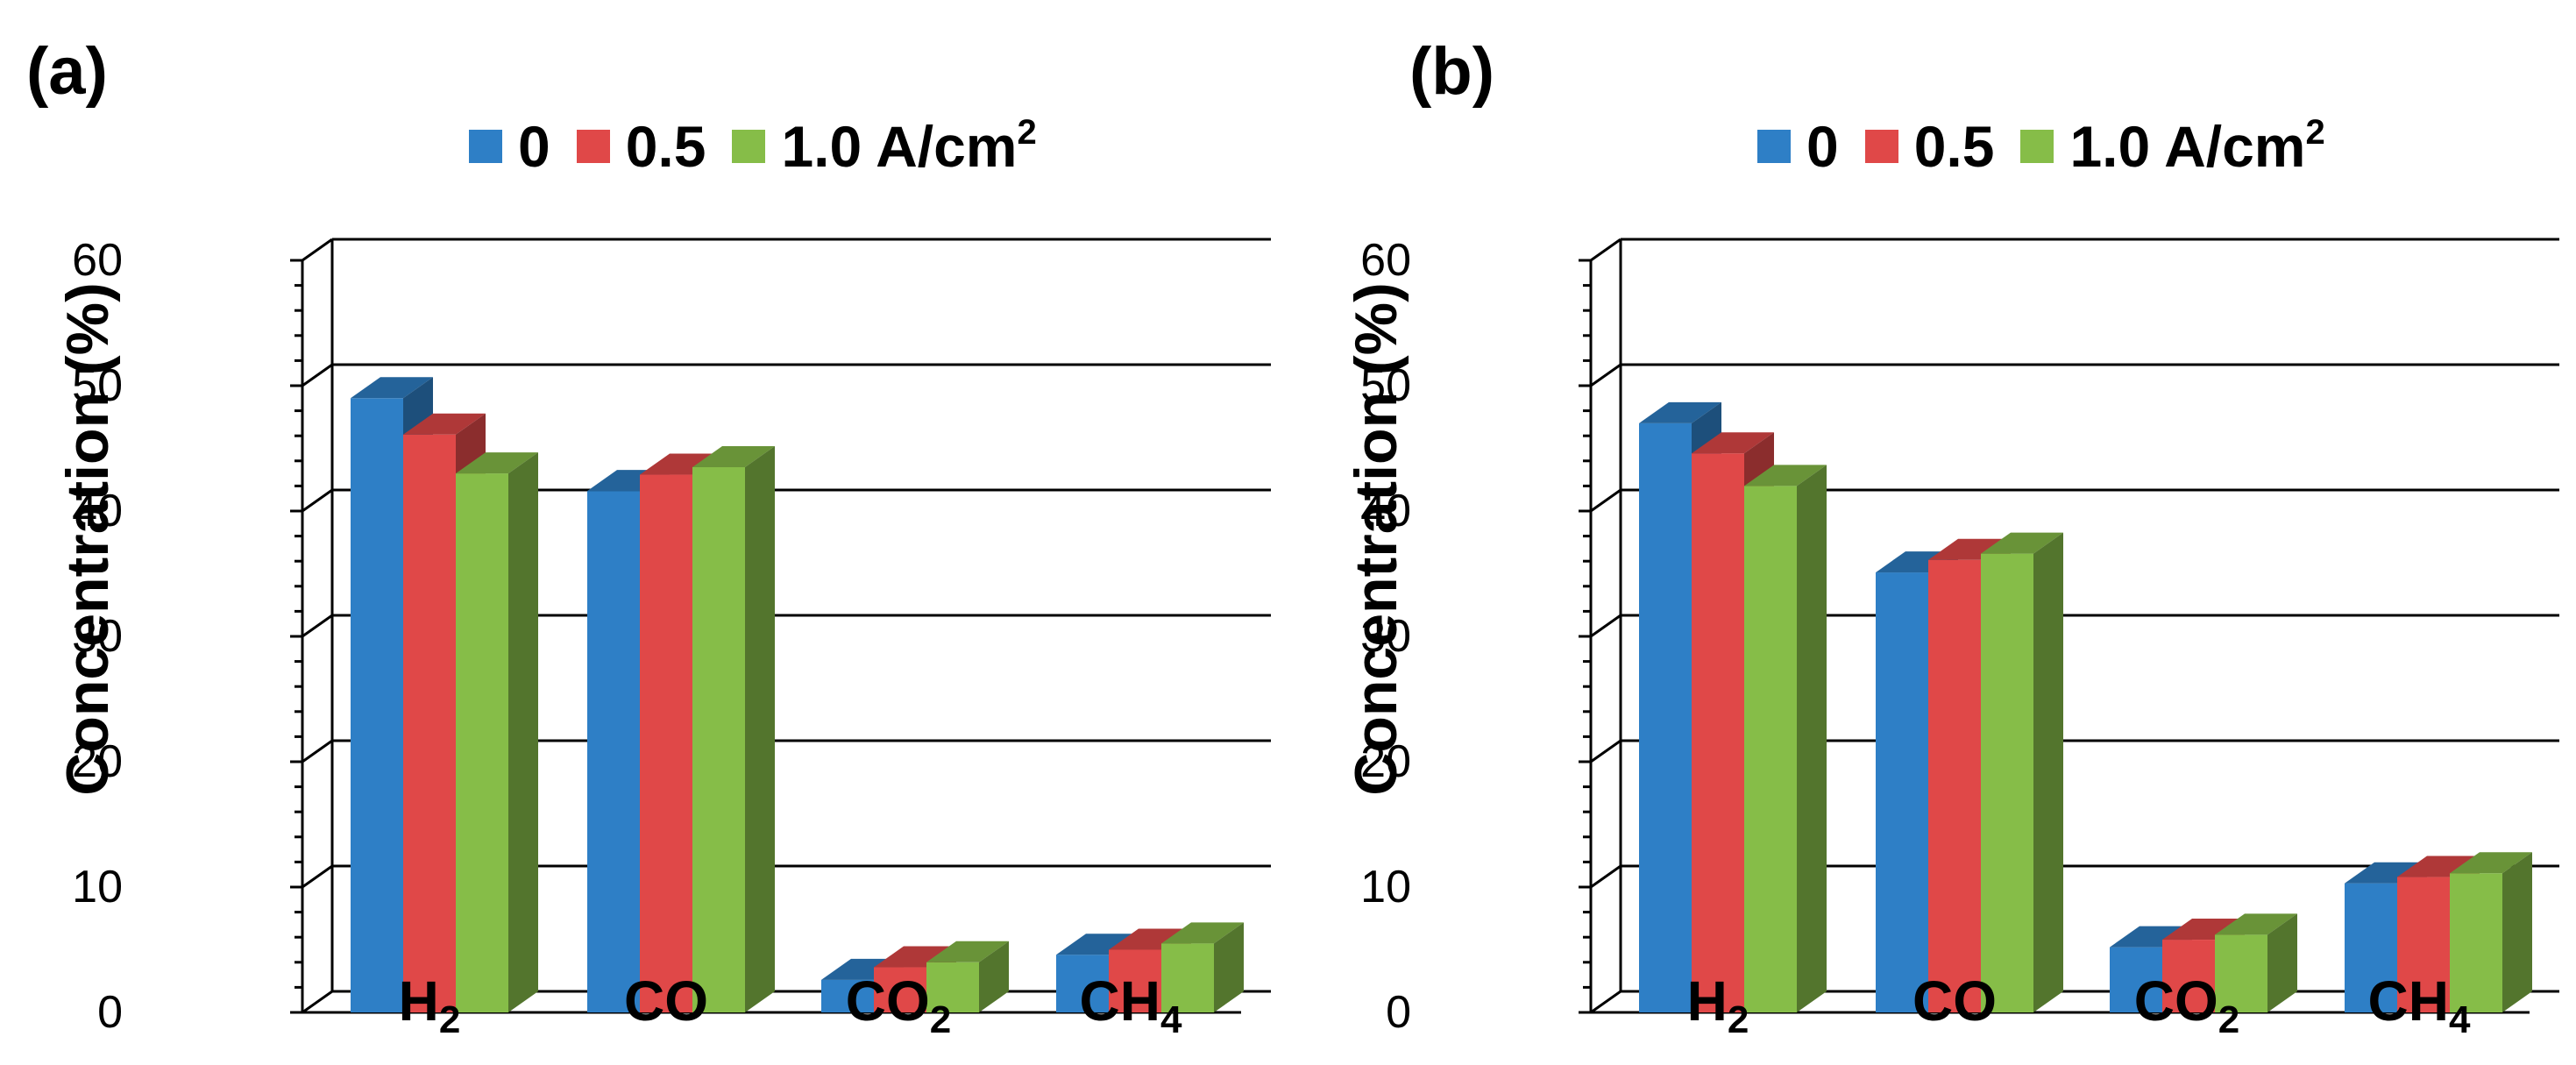 Image resolution: width=2576 pixels, height=1065 pixels. What do you see at coordinates (509, 146) in the screenshot?
I see `legend-item-a: 0` at bounding box center [509, 146].